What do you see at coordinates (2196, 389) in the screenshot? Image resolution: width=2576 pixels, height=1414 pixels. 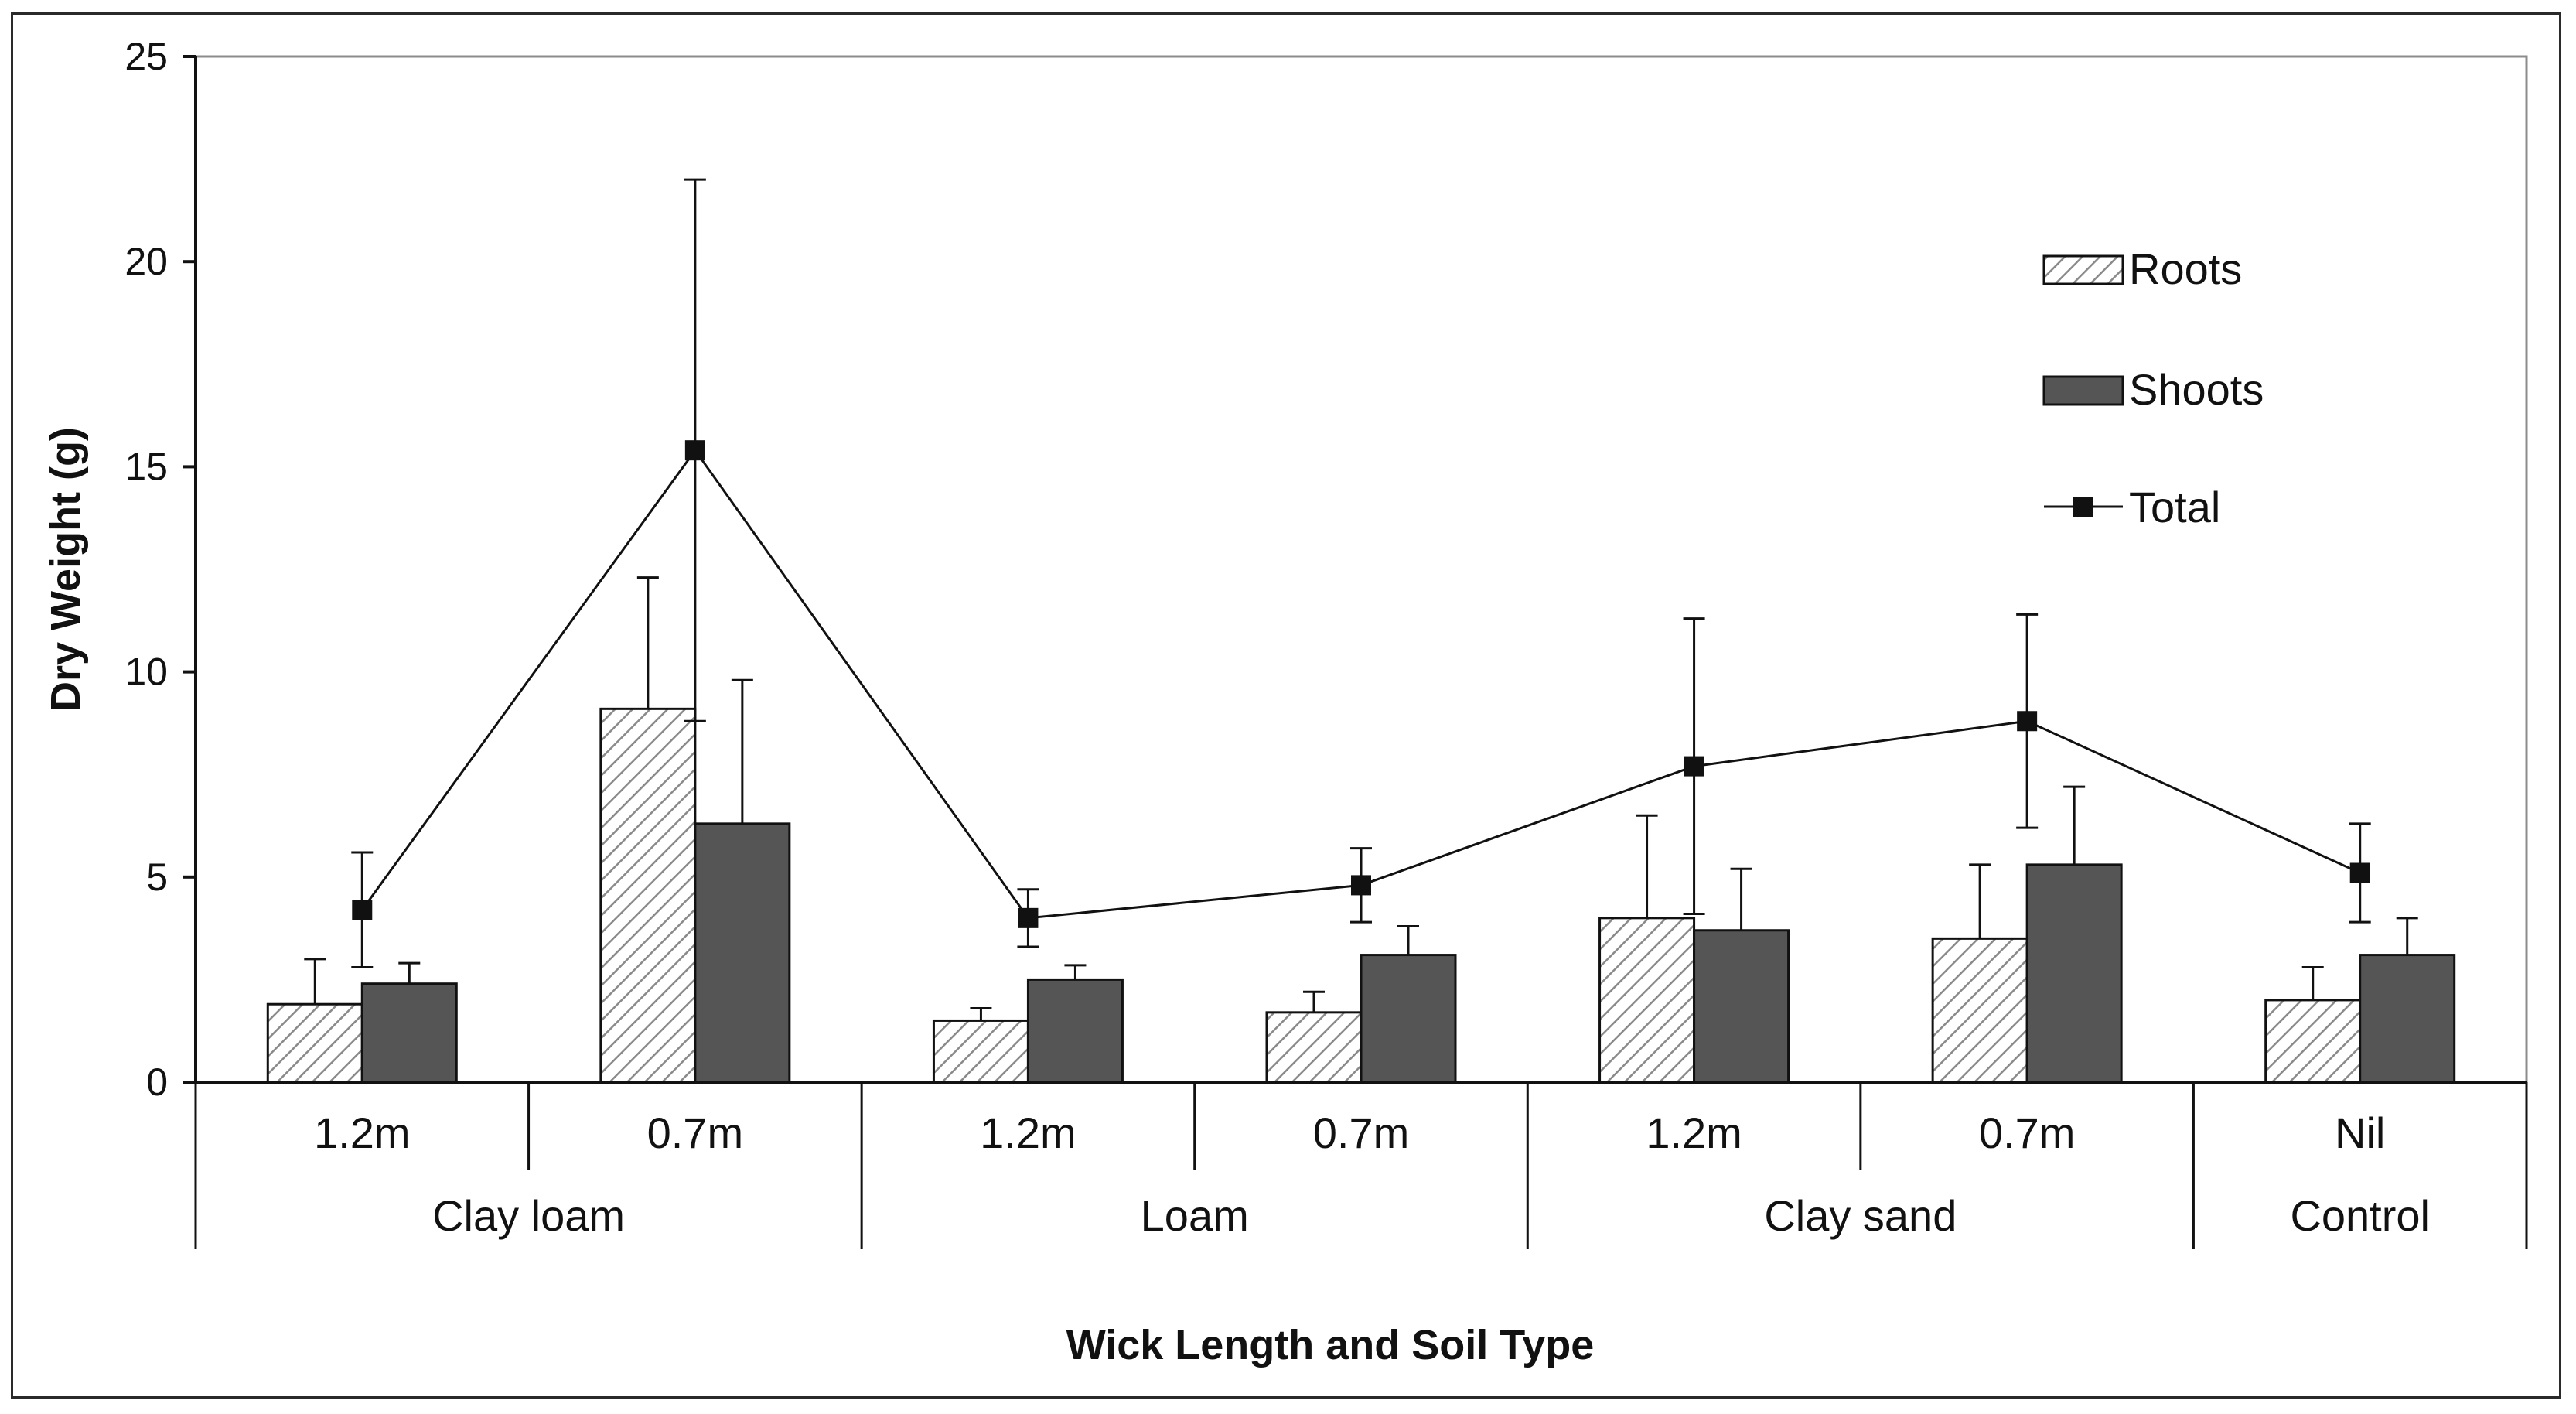 I see `legend-shoots-label: Shoots` at bounding box center [2196, 389].